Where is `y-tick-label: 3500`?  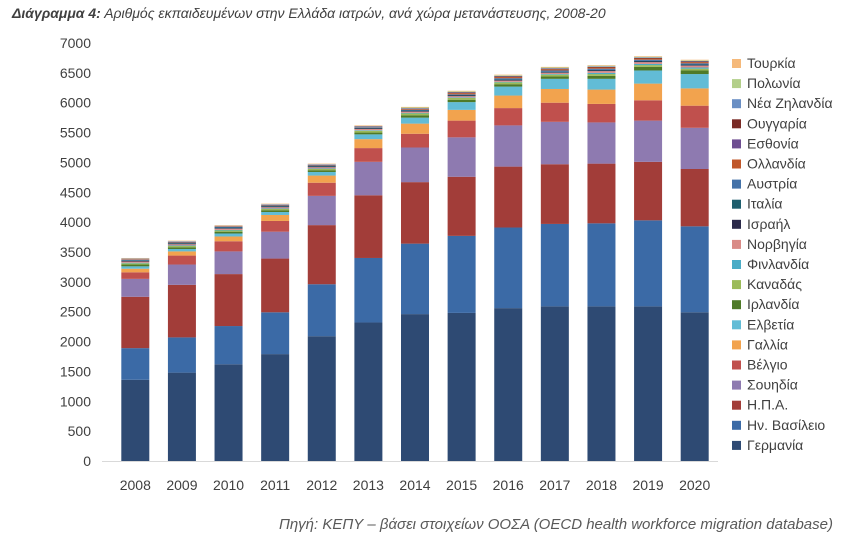
y-tick-label: 3500 is located at coordinates (75, 252).